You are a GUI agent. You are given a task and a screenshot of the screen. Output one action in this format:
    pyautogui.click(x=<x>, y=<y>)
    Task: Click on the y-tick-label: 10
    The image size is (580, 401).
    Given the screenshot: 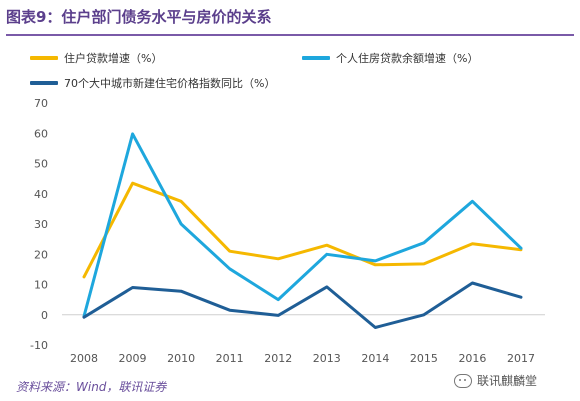 What is the action you would take?
    pyautogui.click(x=41, y=285)
    